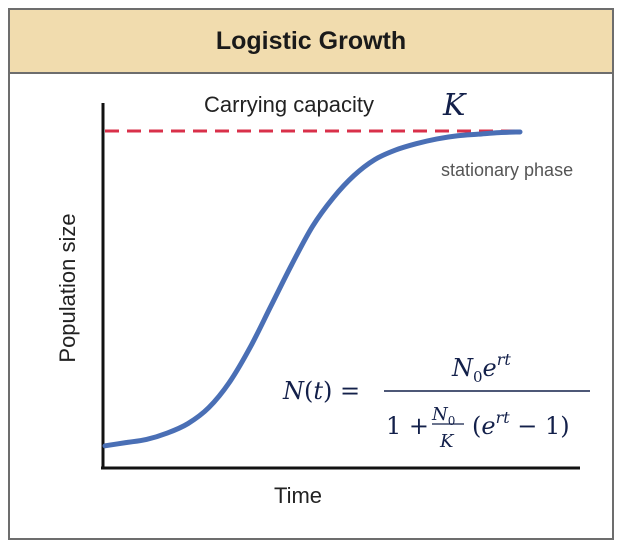 The width and height of the screenshot is (630, 554). I want to click on stationary-phase-label: stationary phase, so click(507, 170).